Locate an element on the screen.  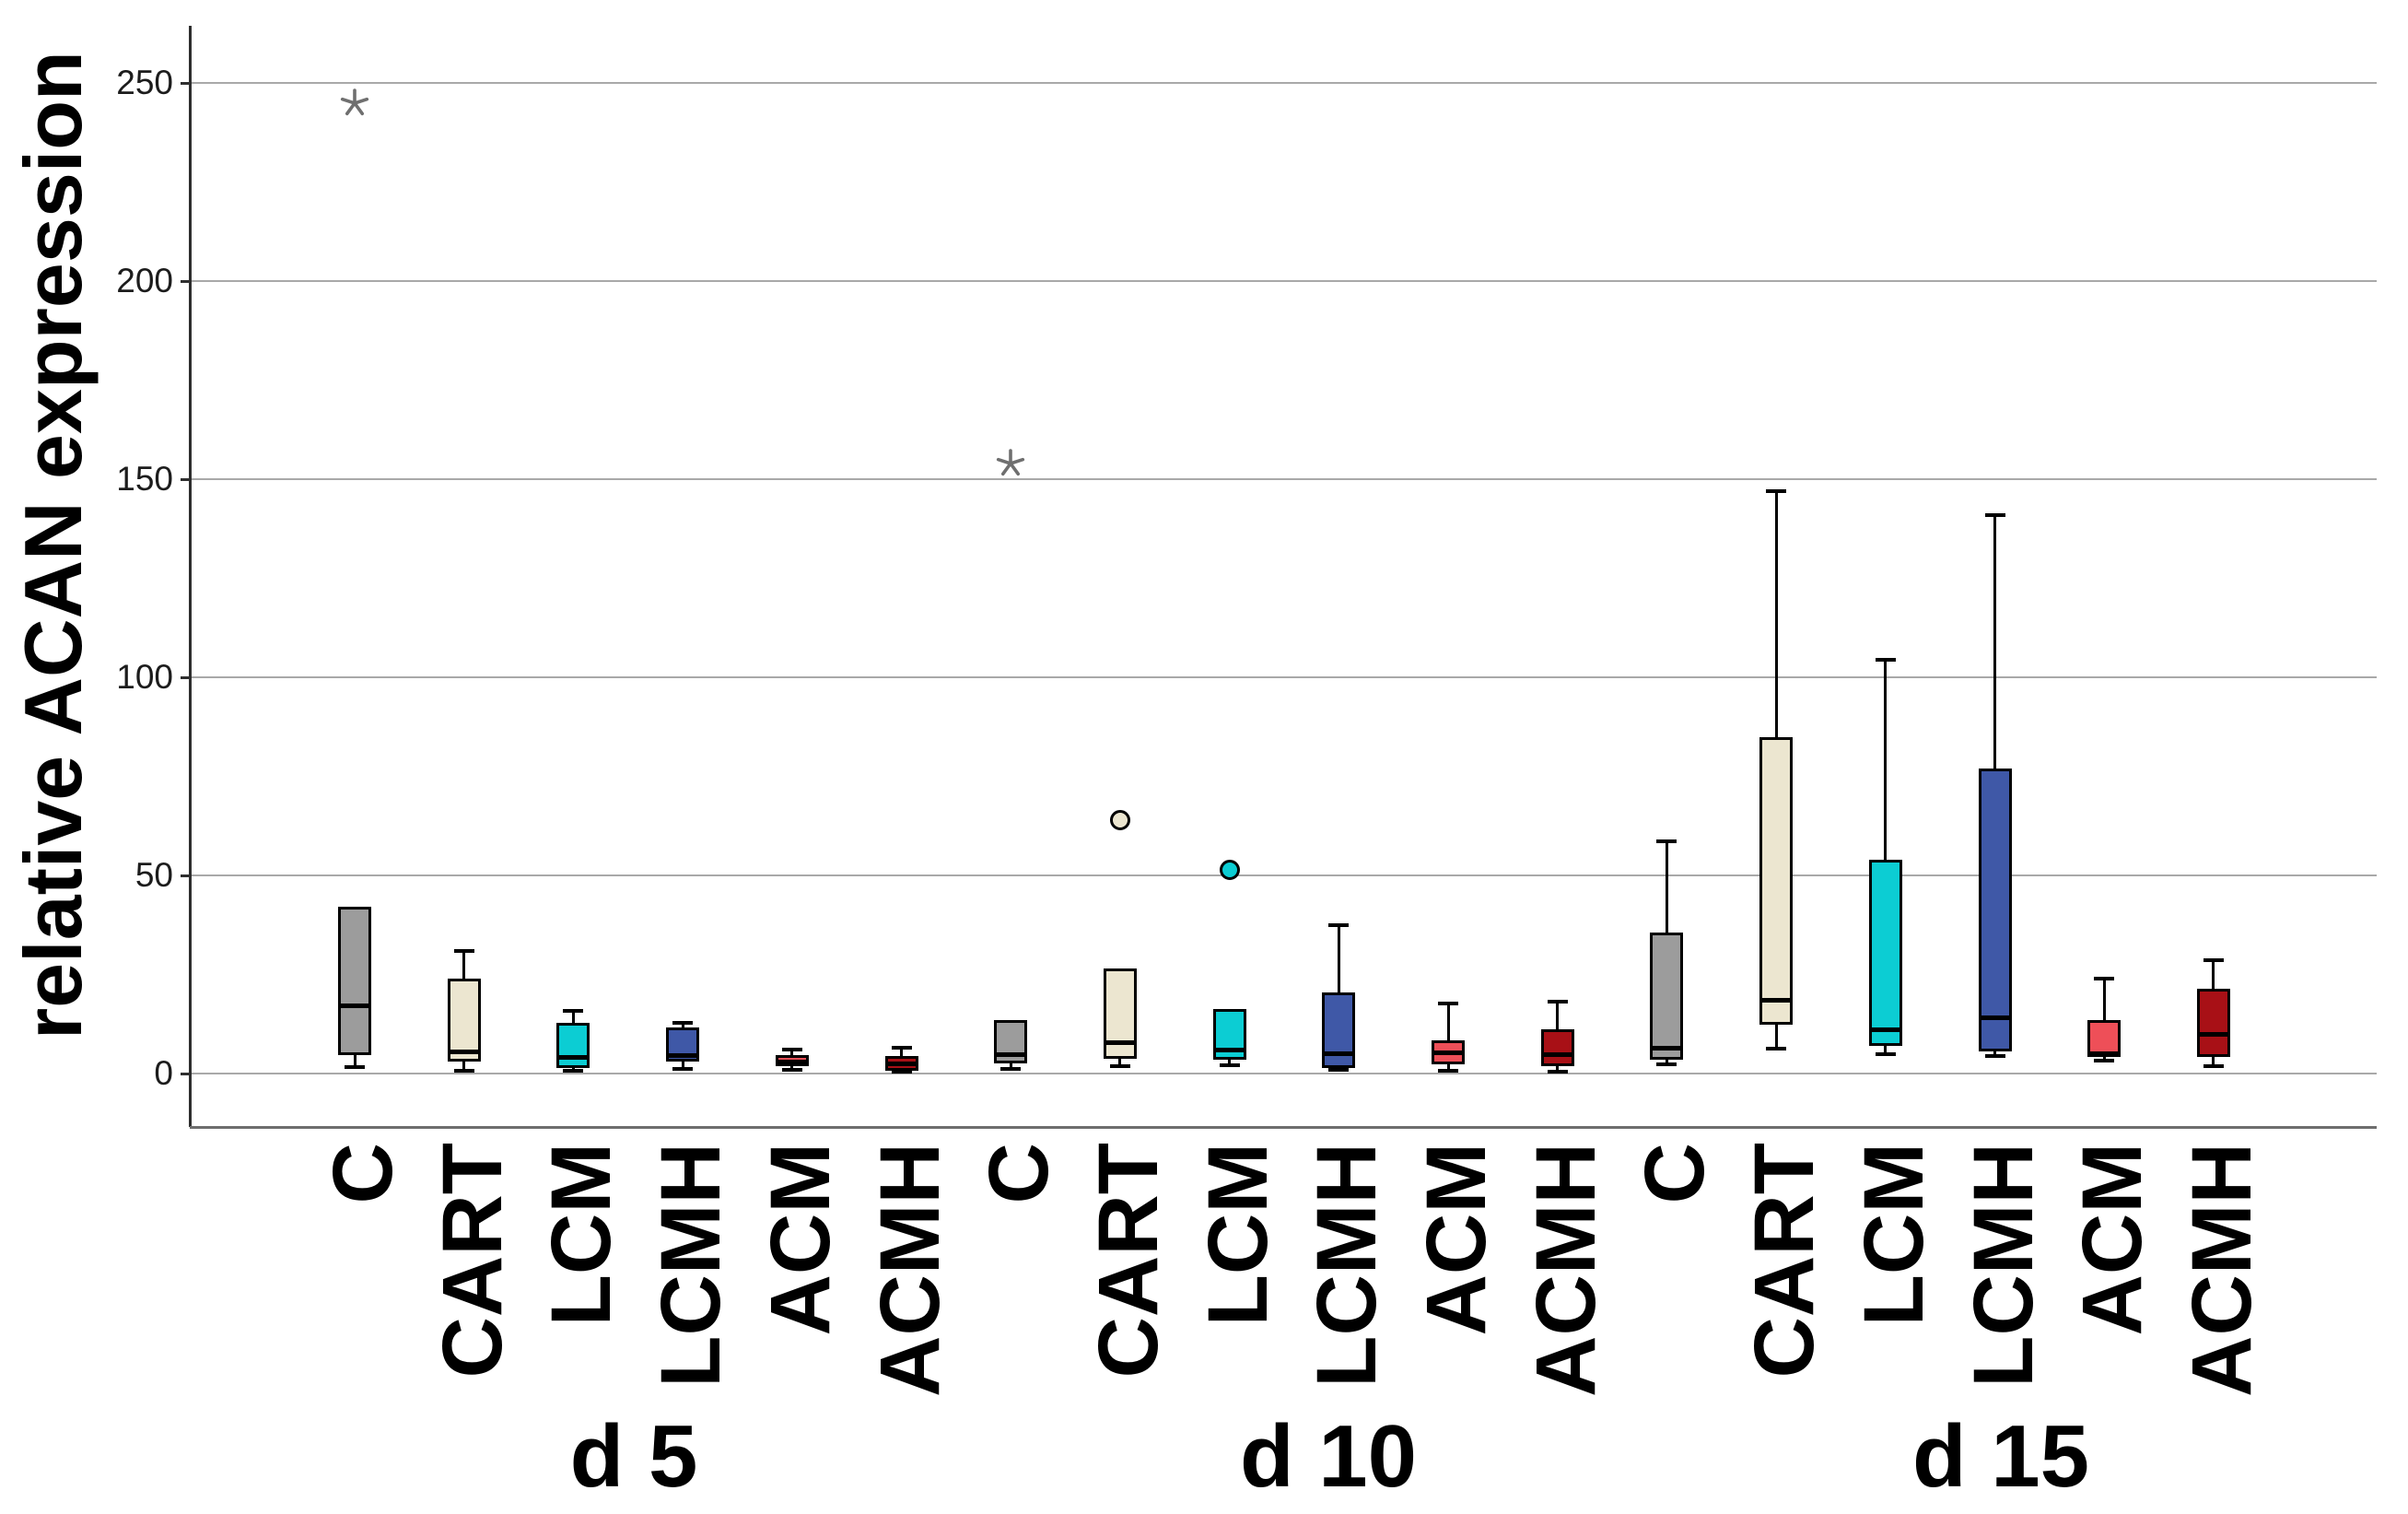
whisker-cap-high-LCMH-d5 is located at coordinates (683, 1022).